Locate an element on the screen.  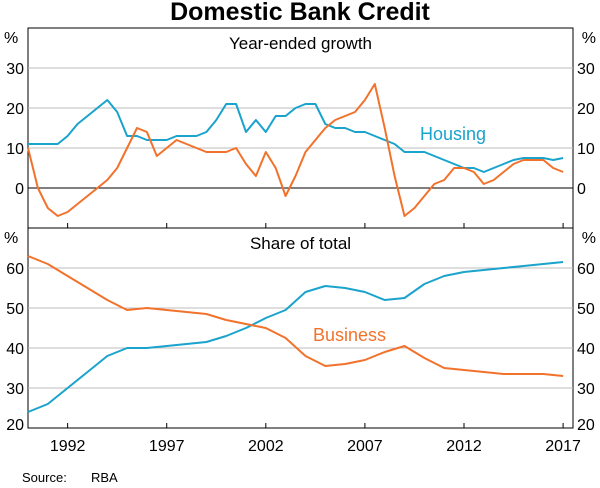
source-label: Source: is located at coordinates (44, 477).